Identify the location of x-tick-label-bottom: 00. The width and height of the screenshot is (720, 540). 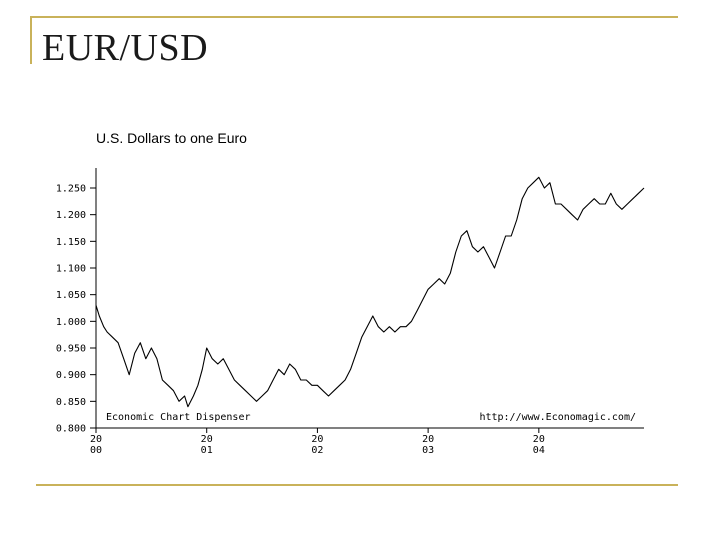
(96, 450).